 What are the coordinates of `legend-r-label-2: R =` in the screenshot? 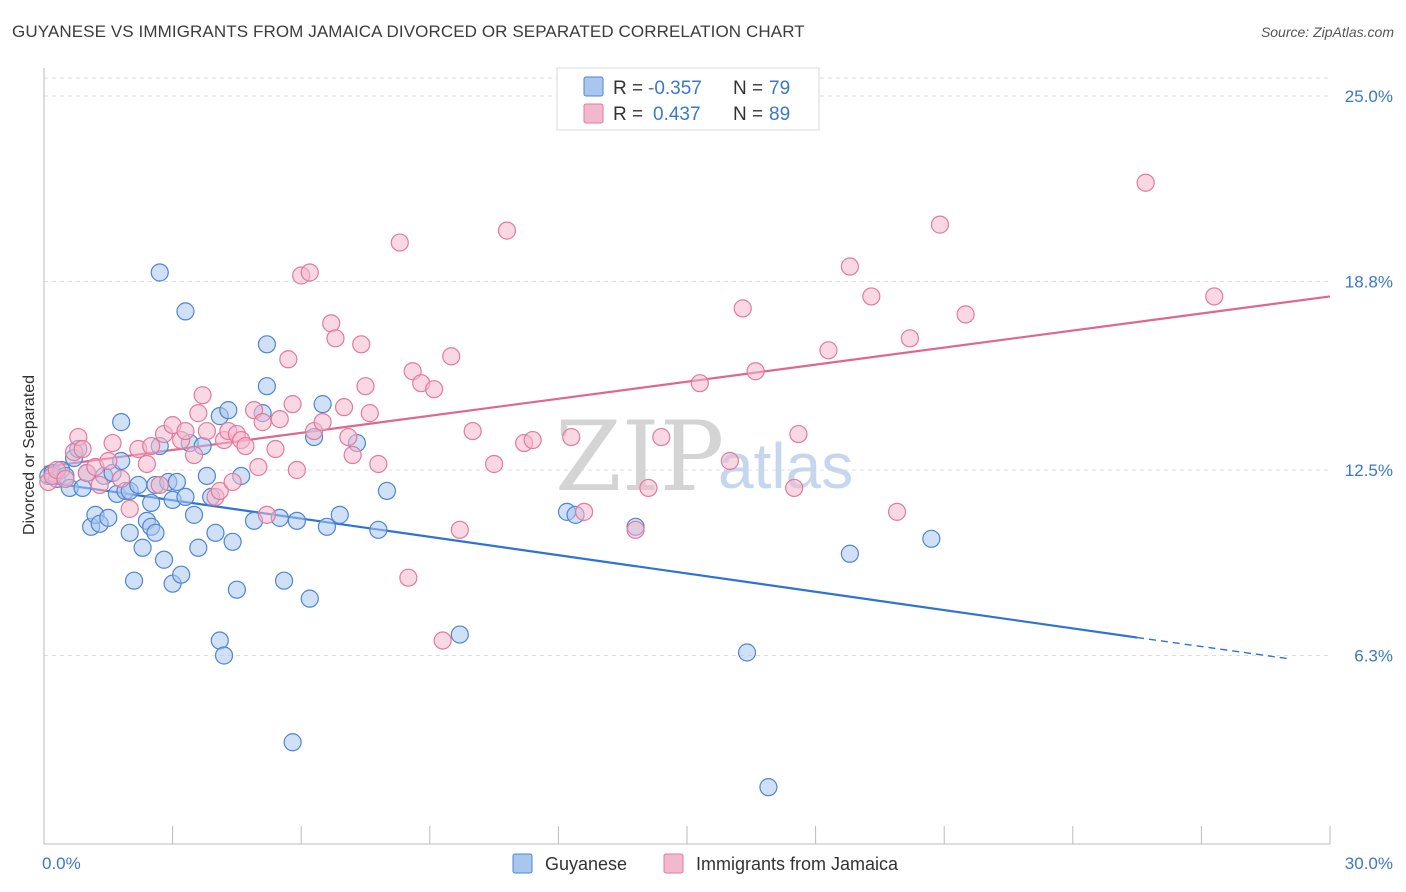 It's located at (628, 114).